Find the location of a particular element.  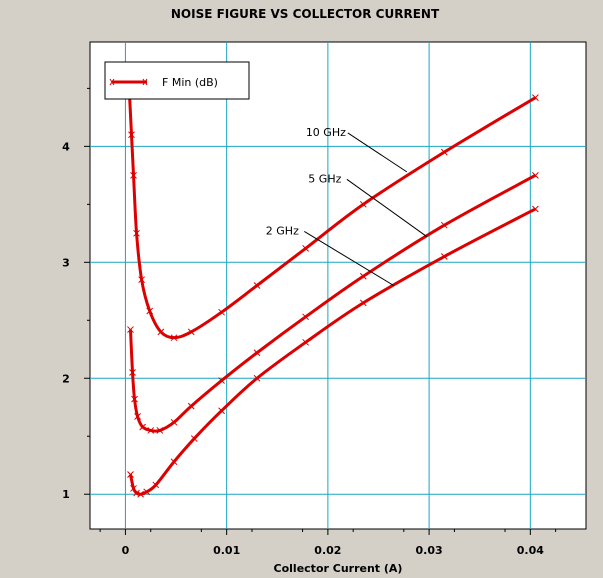

annotation-label: 2 GHz is located at coordinates (282, 230).